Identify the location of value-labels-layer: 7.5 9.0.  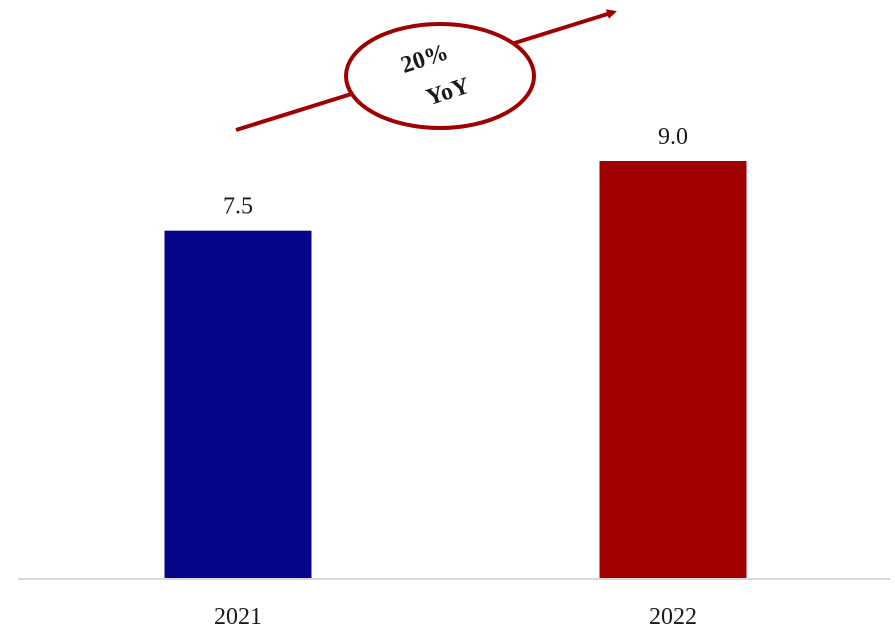
(455, 172).